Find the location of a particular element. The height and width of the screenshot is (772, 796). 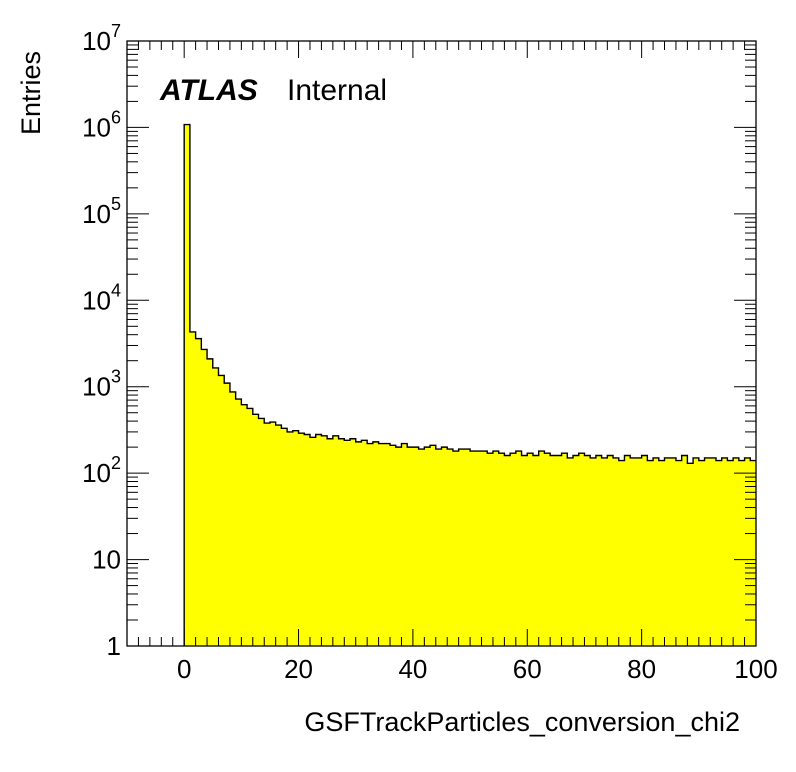

x-axis-title: GSFTrackParticles_conversion_chi2 is located at coordinates (522, 722).